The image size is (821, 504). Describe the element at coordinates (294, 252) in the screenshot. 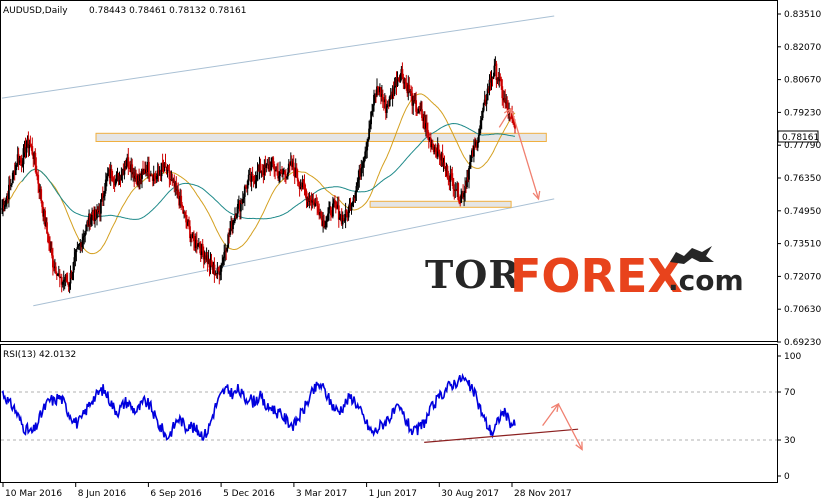

I see `channel-lower-line` at that location.